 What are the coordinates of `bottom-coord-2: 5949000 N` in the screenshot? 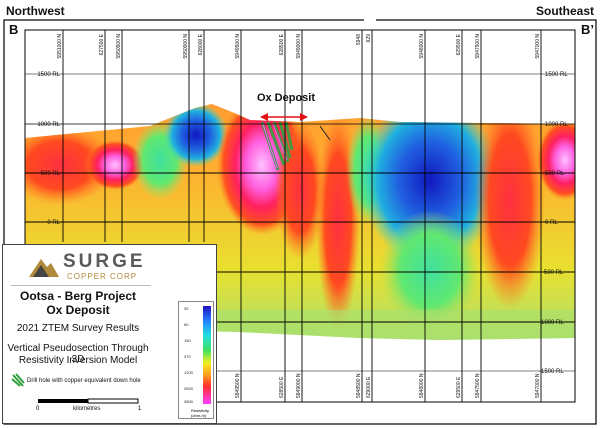 It's located at (299, 385).